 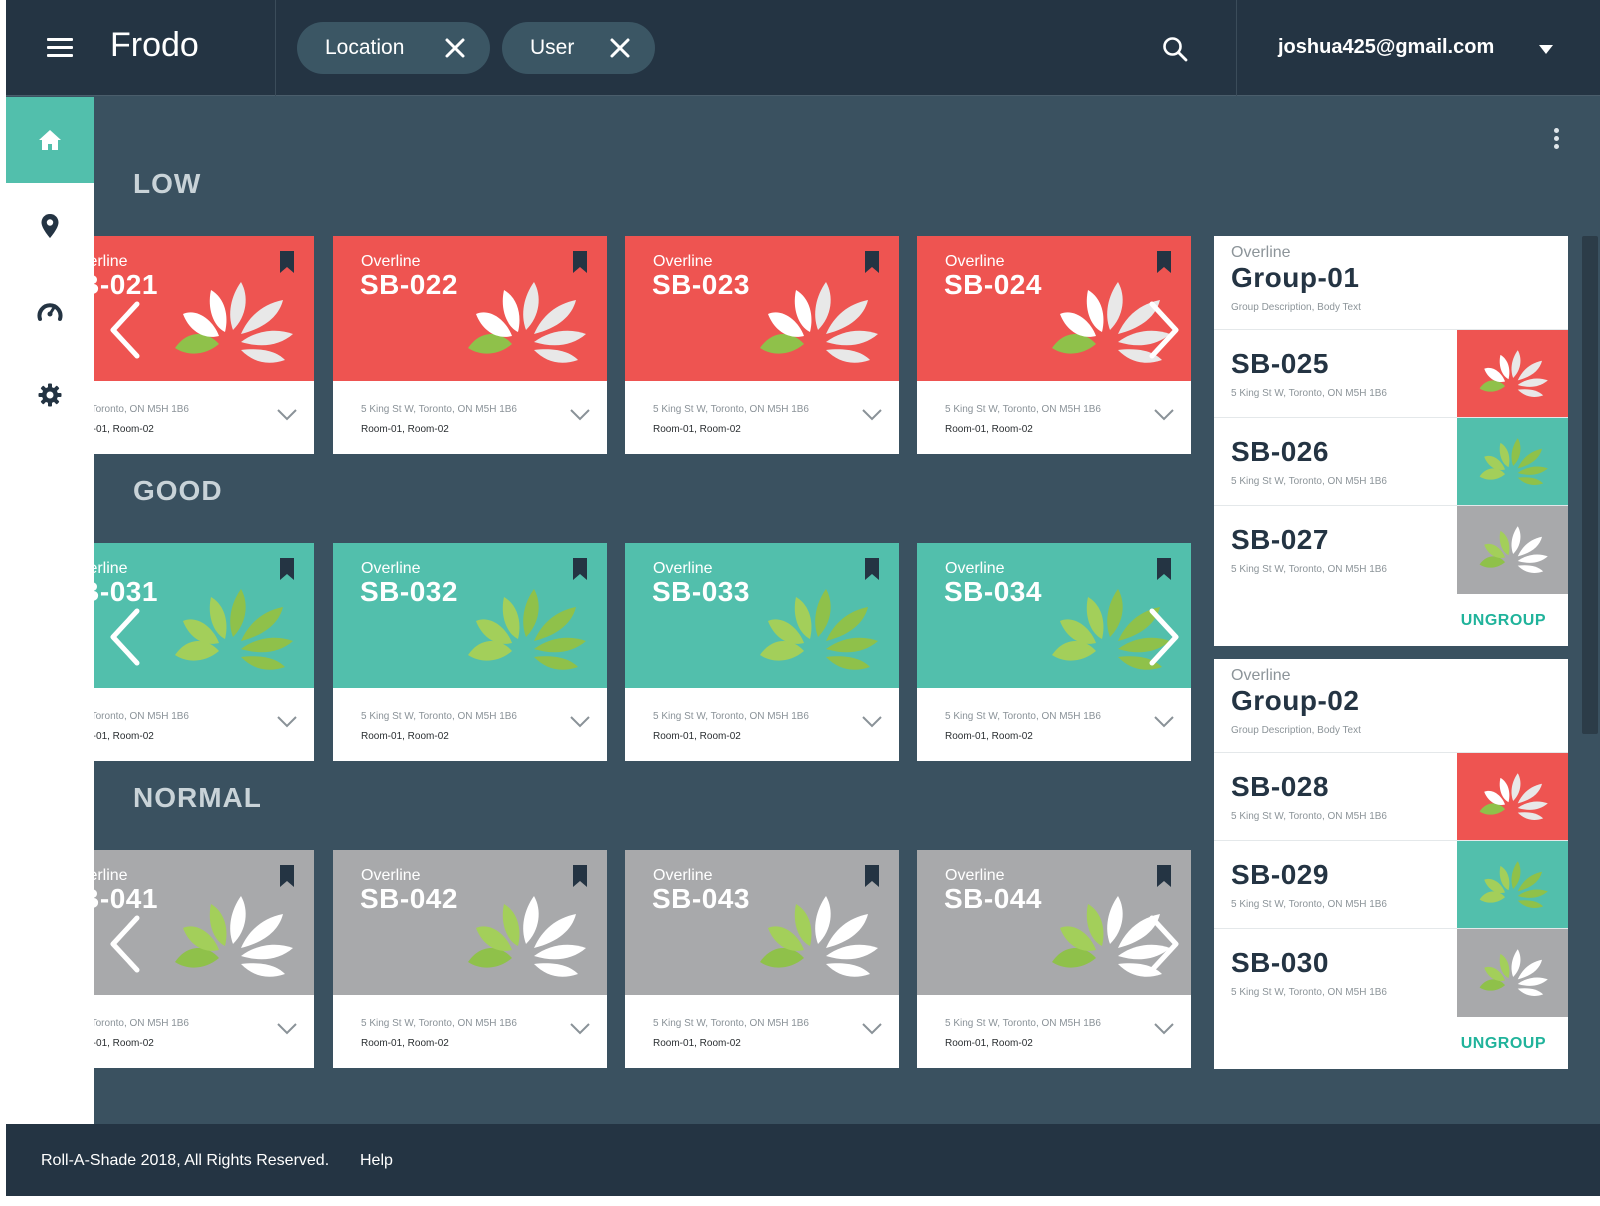 I want to click on group-name: Group-01, so click(x=1295, y=277).